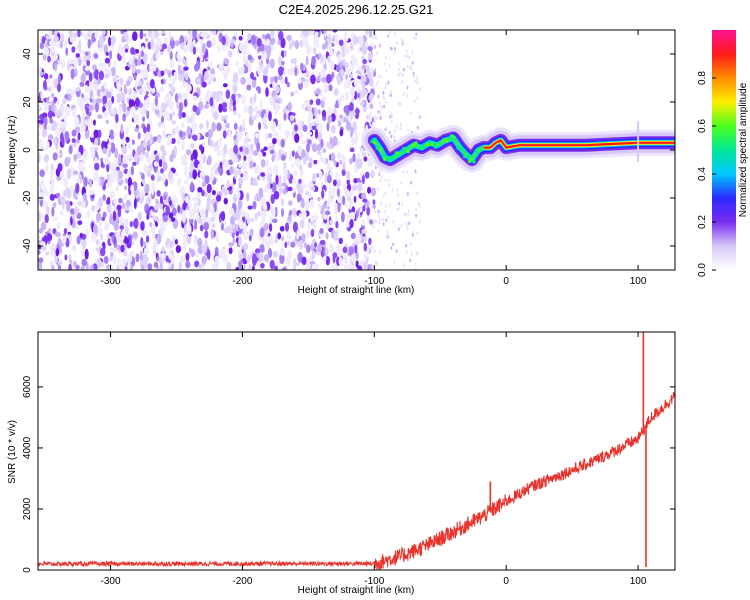 The image size is (750, 600). What do you see at coordinates (638, 581) in the screenshot?
I see `snr-x-tick-label: 100` at bounding box center [638, 581].